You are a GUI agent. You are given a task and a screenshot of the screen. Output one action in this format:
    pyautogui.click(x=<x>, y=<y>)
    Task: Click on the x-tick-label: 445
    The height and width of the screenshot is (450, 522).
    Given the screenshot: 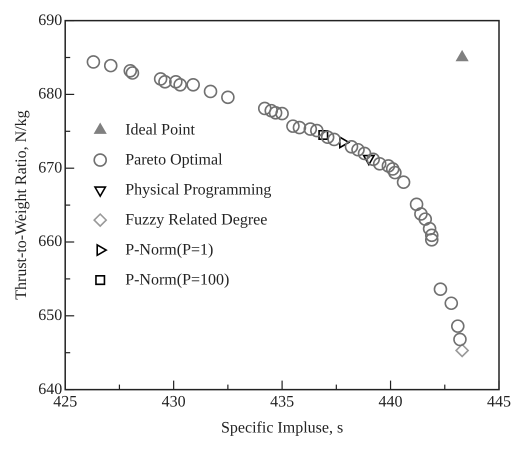 What is the action you would take?
    pyautogui.click(x=499, y=401)
    